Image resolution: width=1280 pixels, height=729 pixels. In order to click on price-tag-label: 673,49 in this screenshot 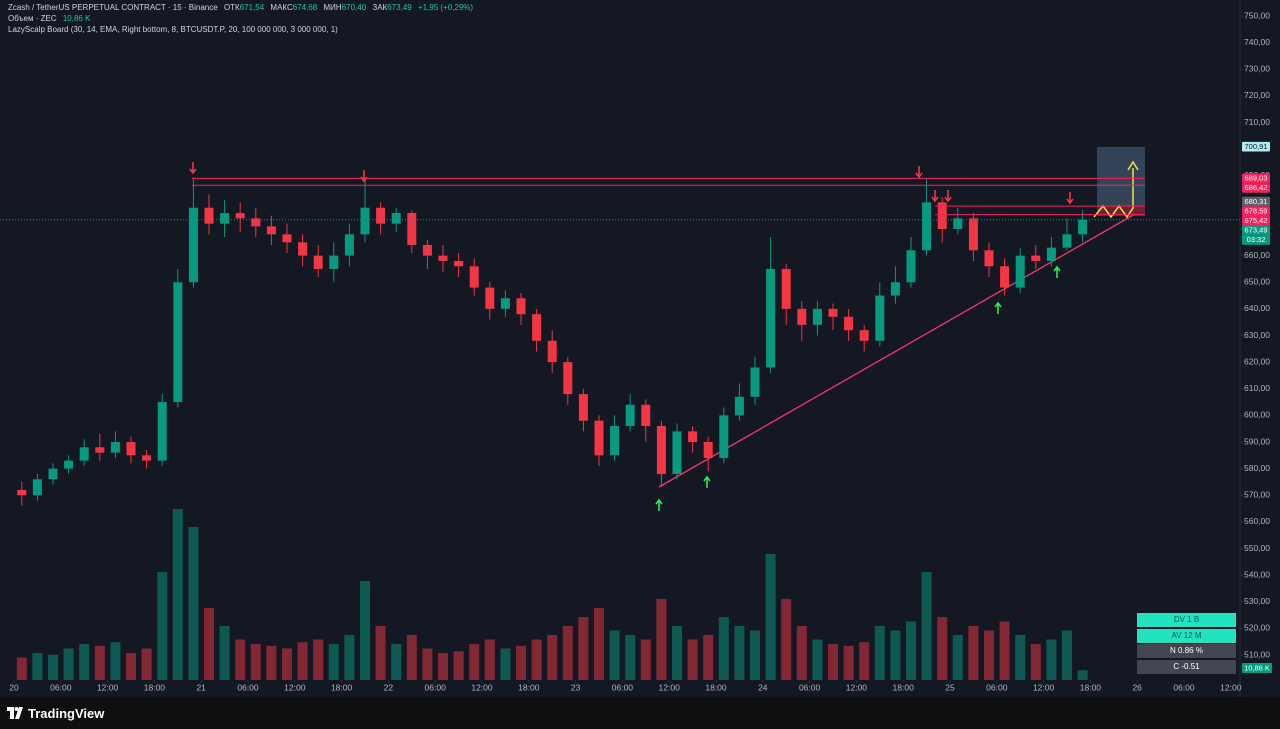, I will do `click(1256, 230)`.